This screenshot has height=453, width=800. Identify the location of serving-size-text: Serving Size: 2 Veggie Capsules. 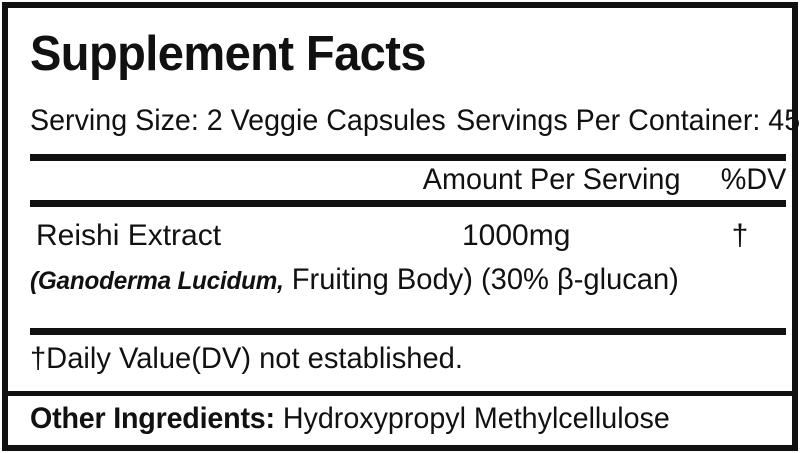
(238, 120).